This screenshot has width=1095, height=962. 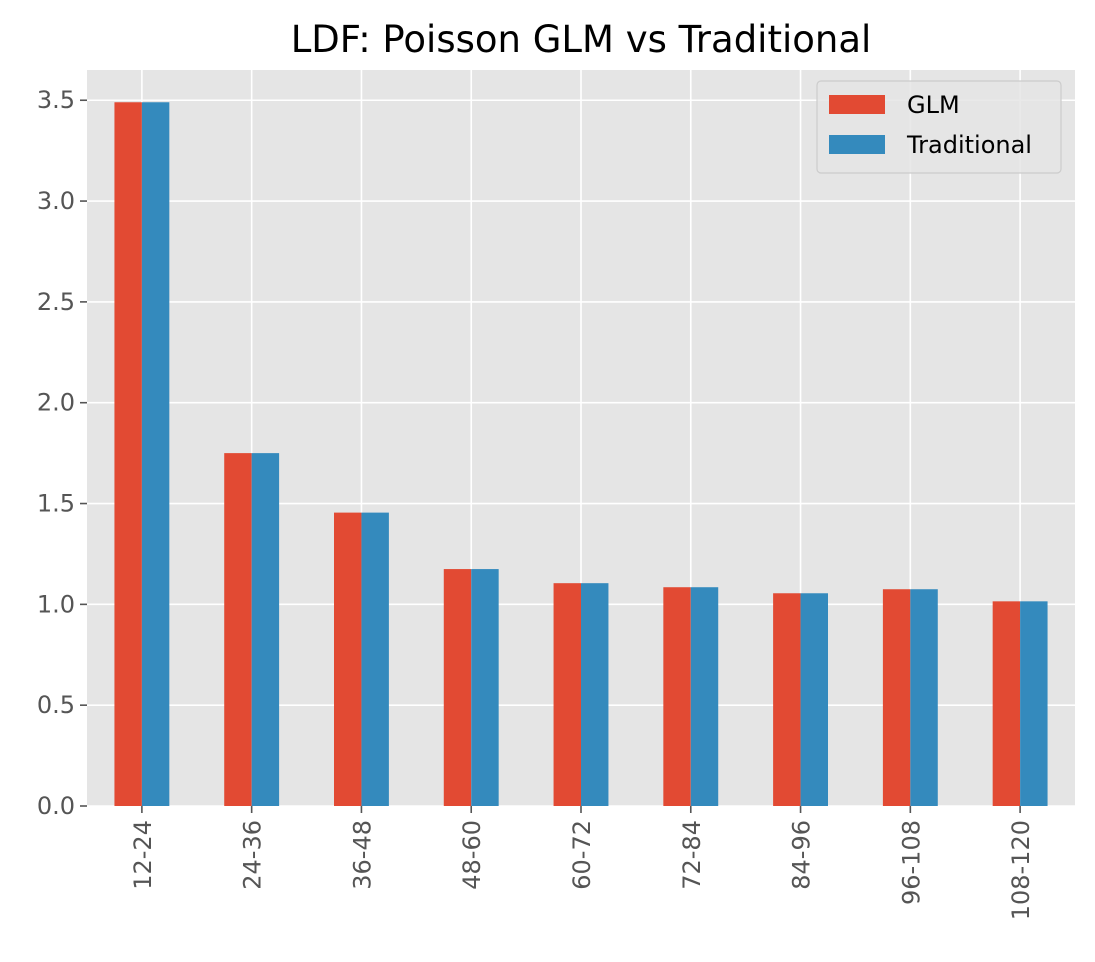 What do you see at coordinates (933, 105) in the screenshot?
I see `legend-label-glm: GLM` at bounding box center [933, 105].